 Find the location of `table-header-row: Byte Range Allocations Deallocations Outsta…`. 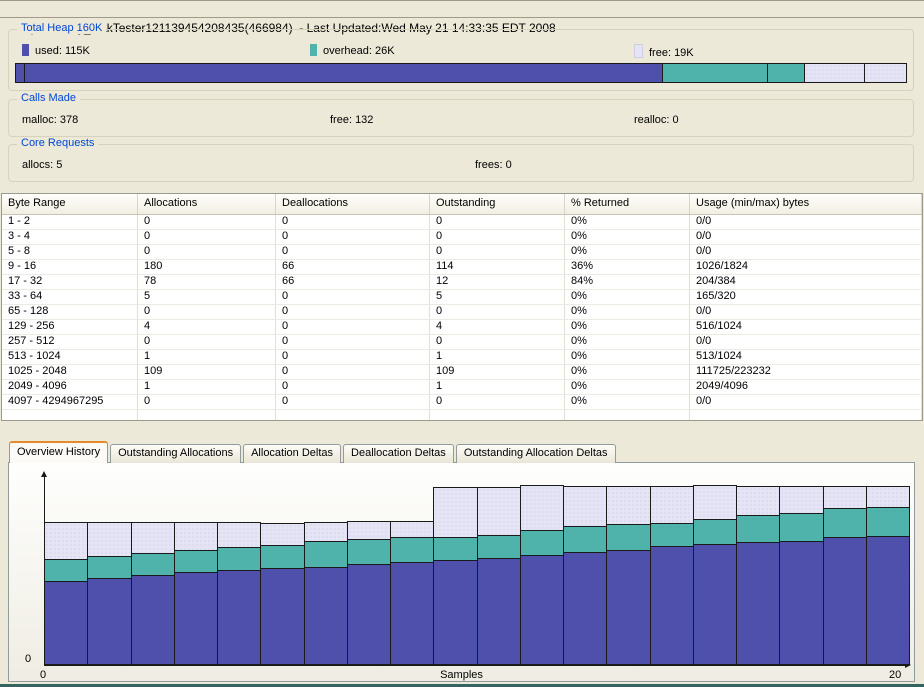

table-header-row: Byte Range Allocations Deallocations Outsta… is located at coordinates (462, 204).